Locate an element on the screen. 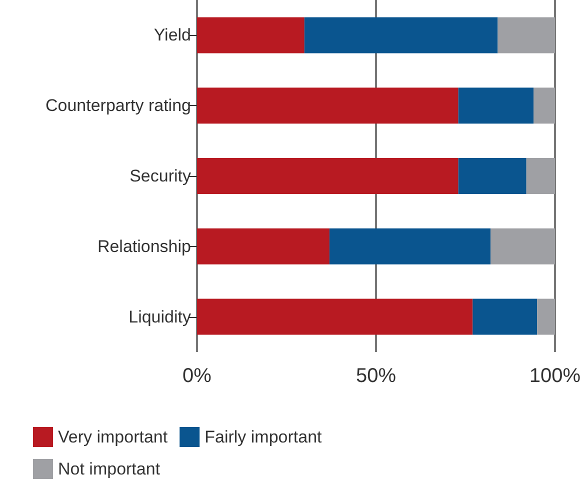 Image resolution: width=584 pixels, height=482 pixels. y-tick-label: Security is located at coordinates (161, 176).